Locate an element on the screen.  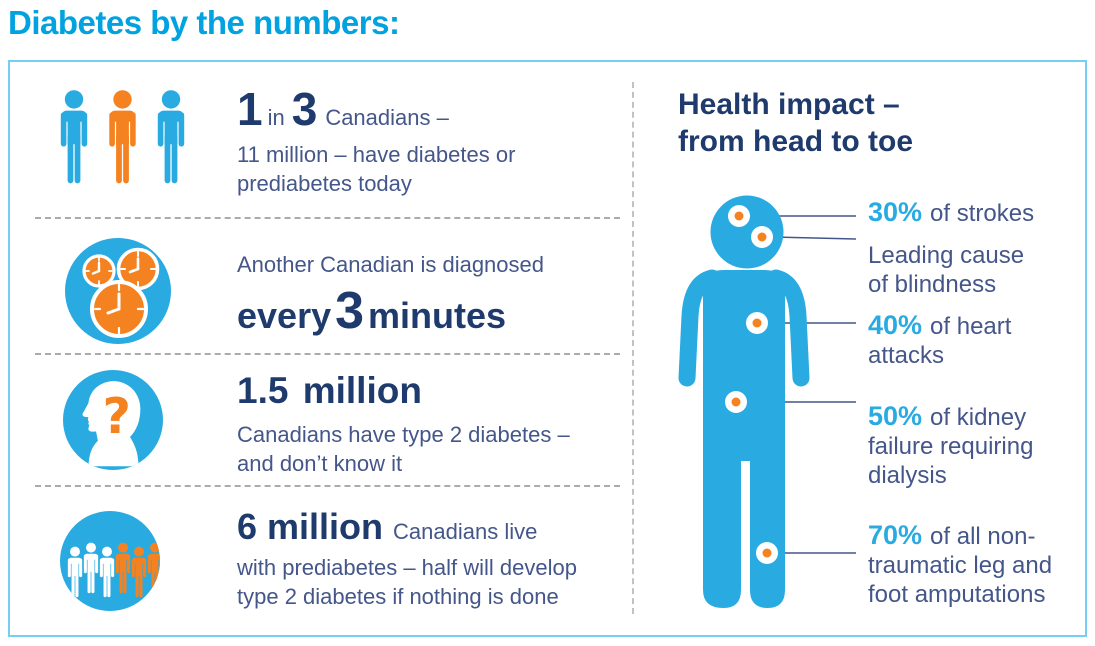
stat1-line1: 1 in 3 Canadians – is located at coordinates (376, 109).